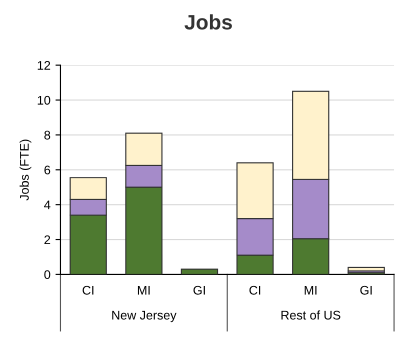 The width and height of the screenshot is (417, 343). I want to click on y-tick-label: 8, so click(47, 135).